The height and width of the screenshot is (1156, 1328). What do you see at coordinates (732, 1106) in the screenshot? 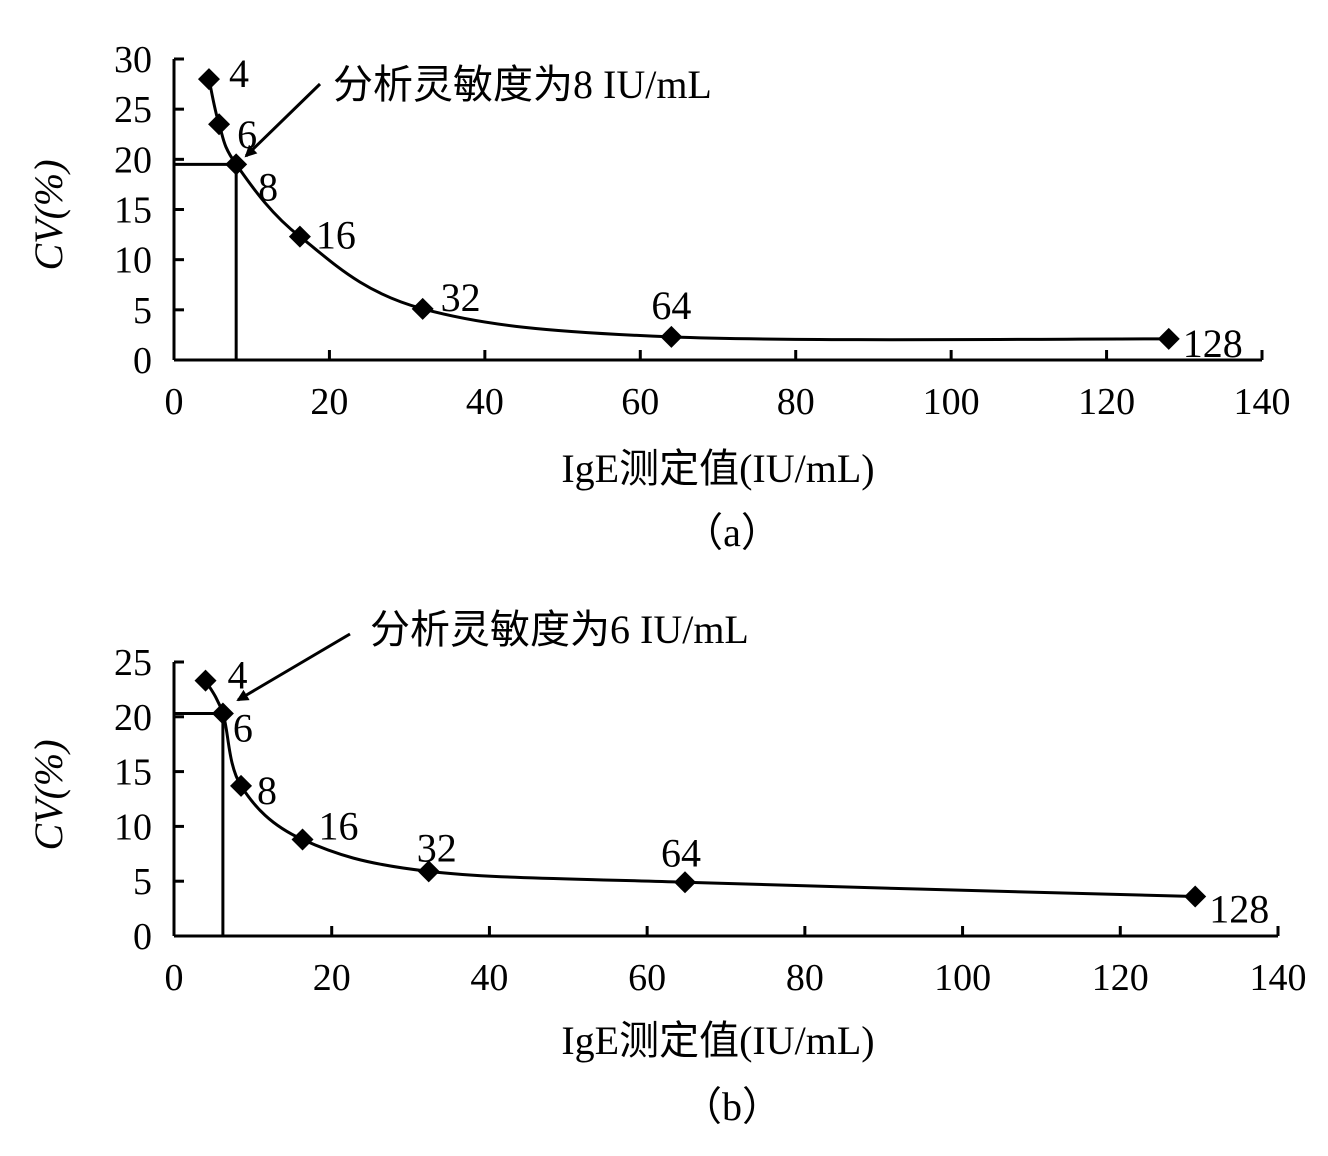
I see `caption: （b）` at bounding box center [732, 1106].